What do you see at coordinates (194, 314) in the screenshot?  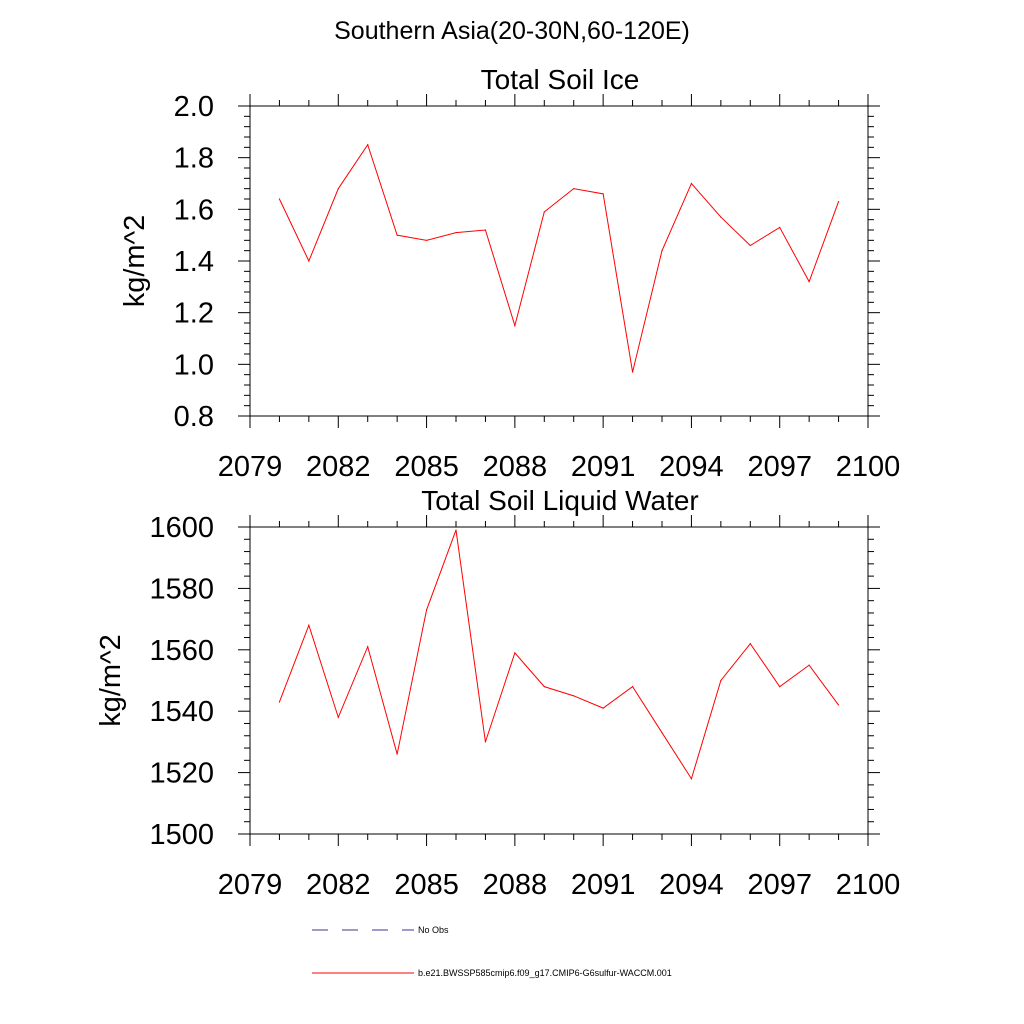 I see `y-tick-label: 1.2` at bounding box center [194, 314].